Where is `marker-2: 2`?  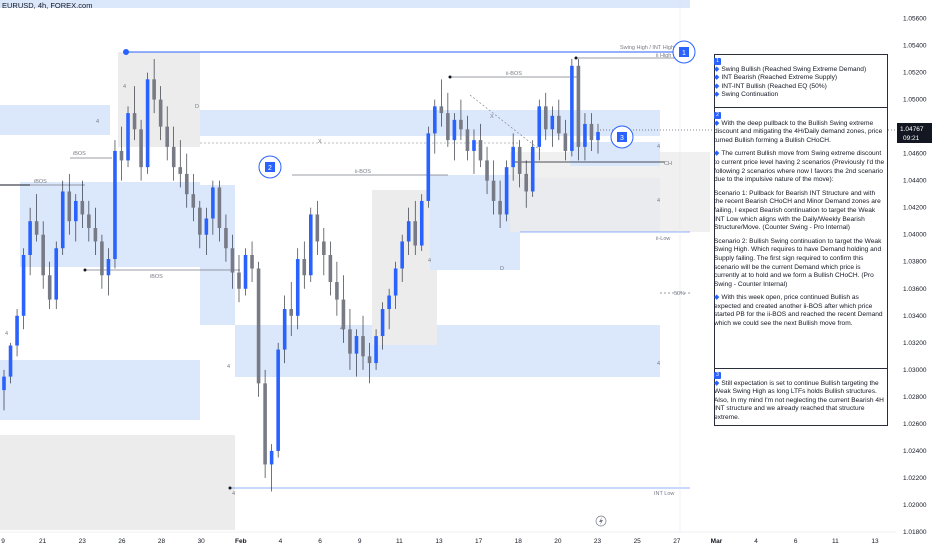 marker-2: 2 is located at coordinates (270, 167).